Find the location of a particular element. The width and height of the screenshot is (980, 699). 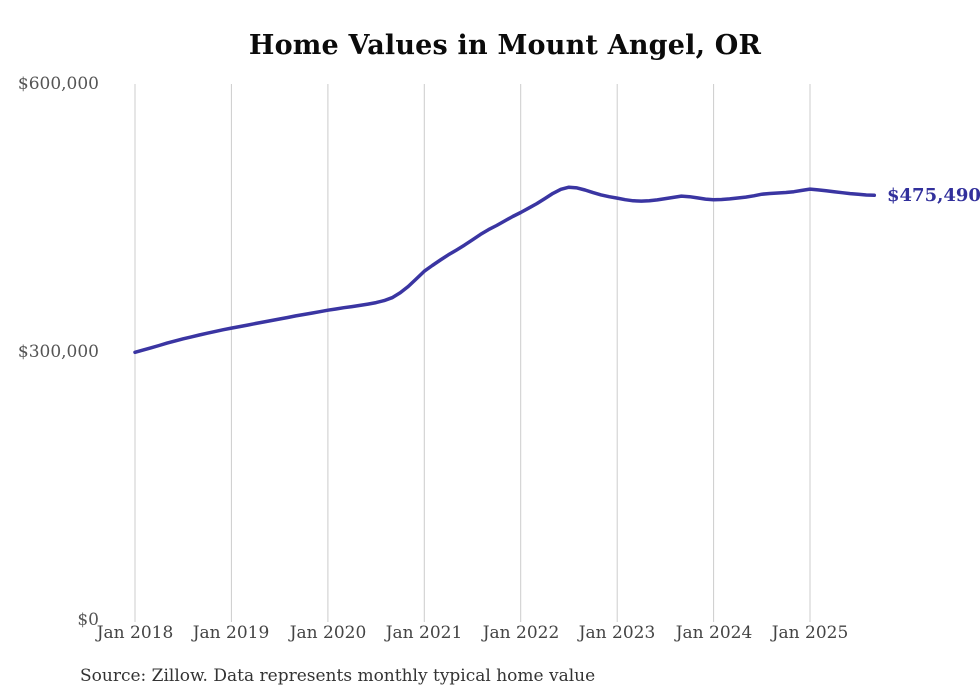

y-axis-tick-300000: $300,000 is located at coordinates (58, 352).